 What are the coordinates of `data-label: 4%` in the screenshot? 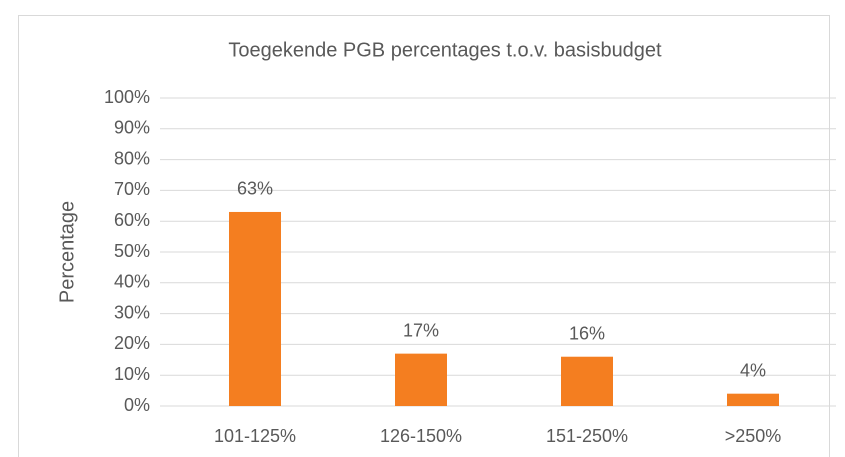 It's located at (753, 370).